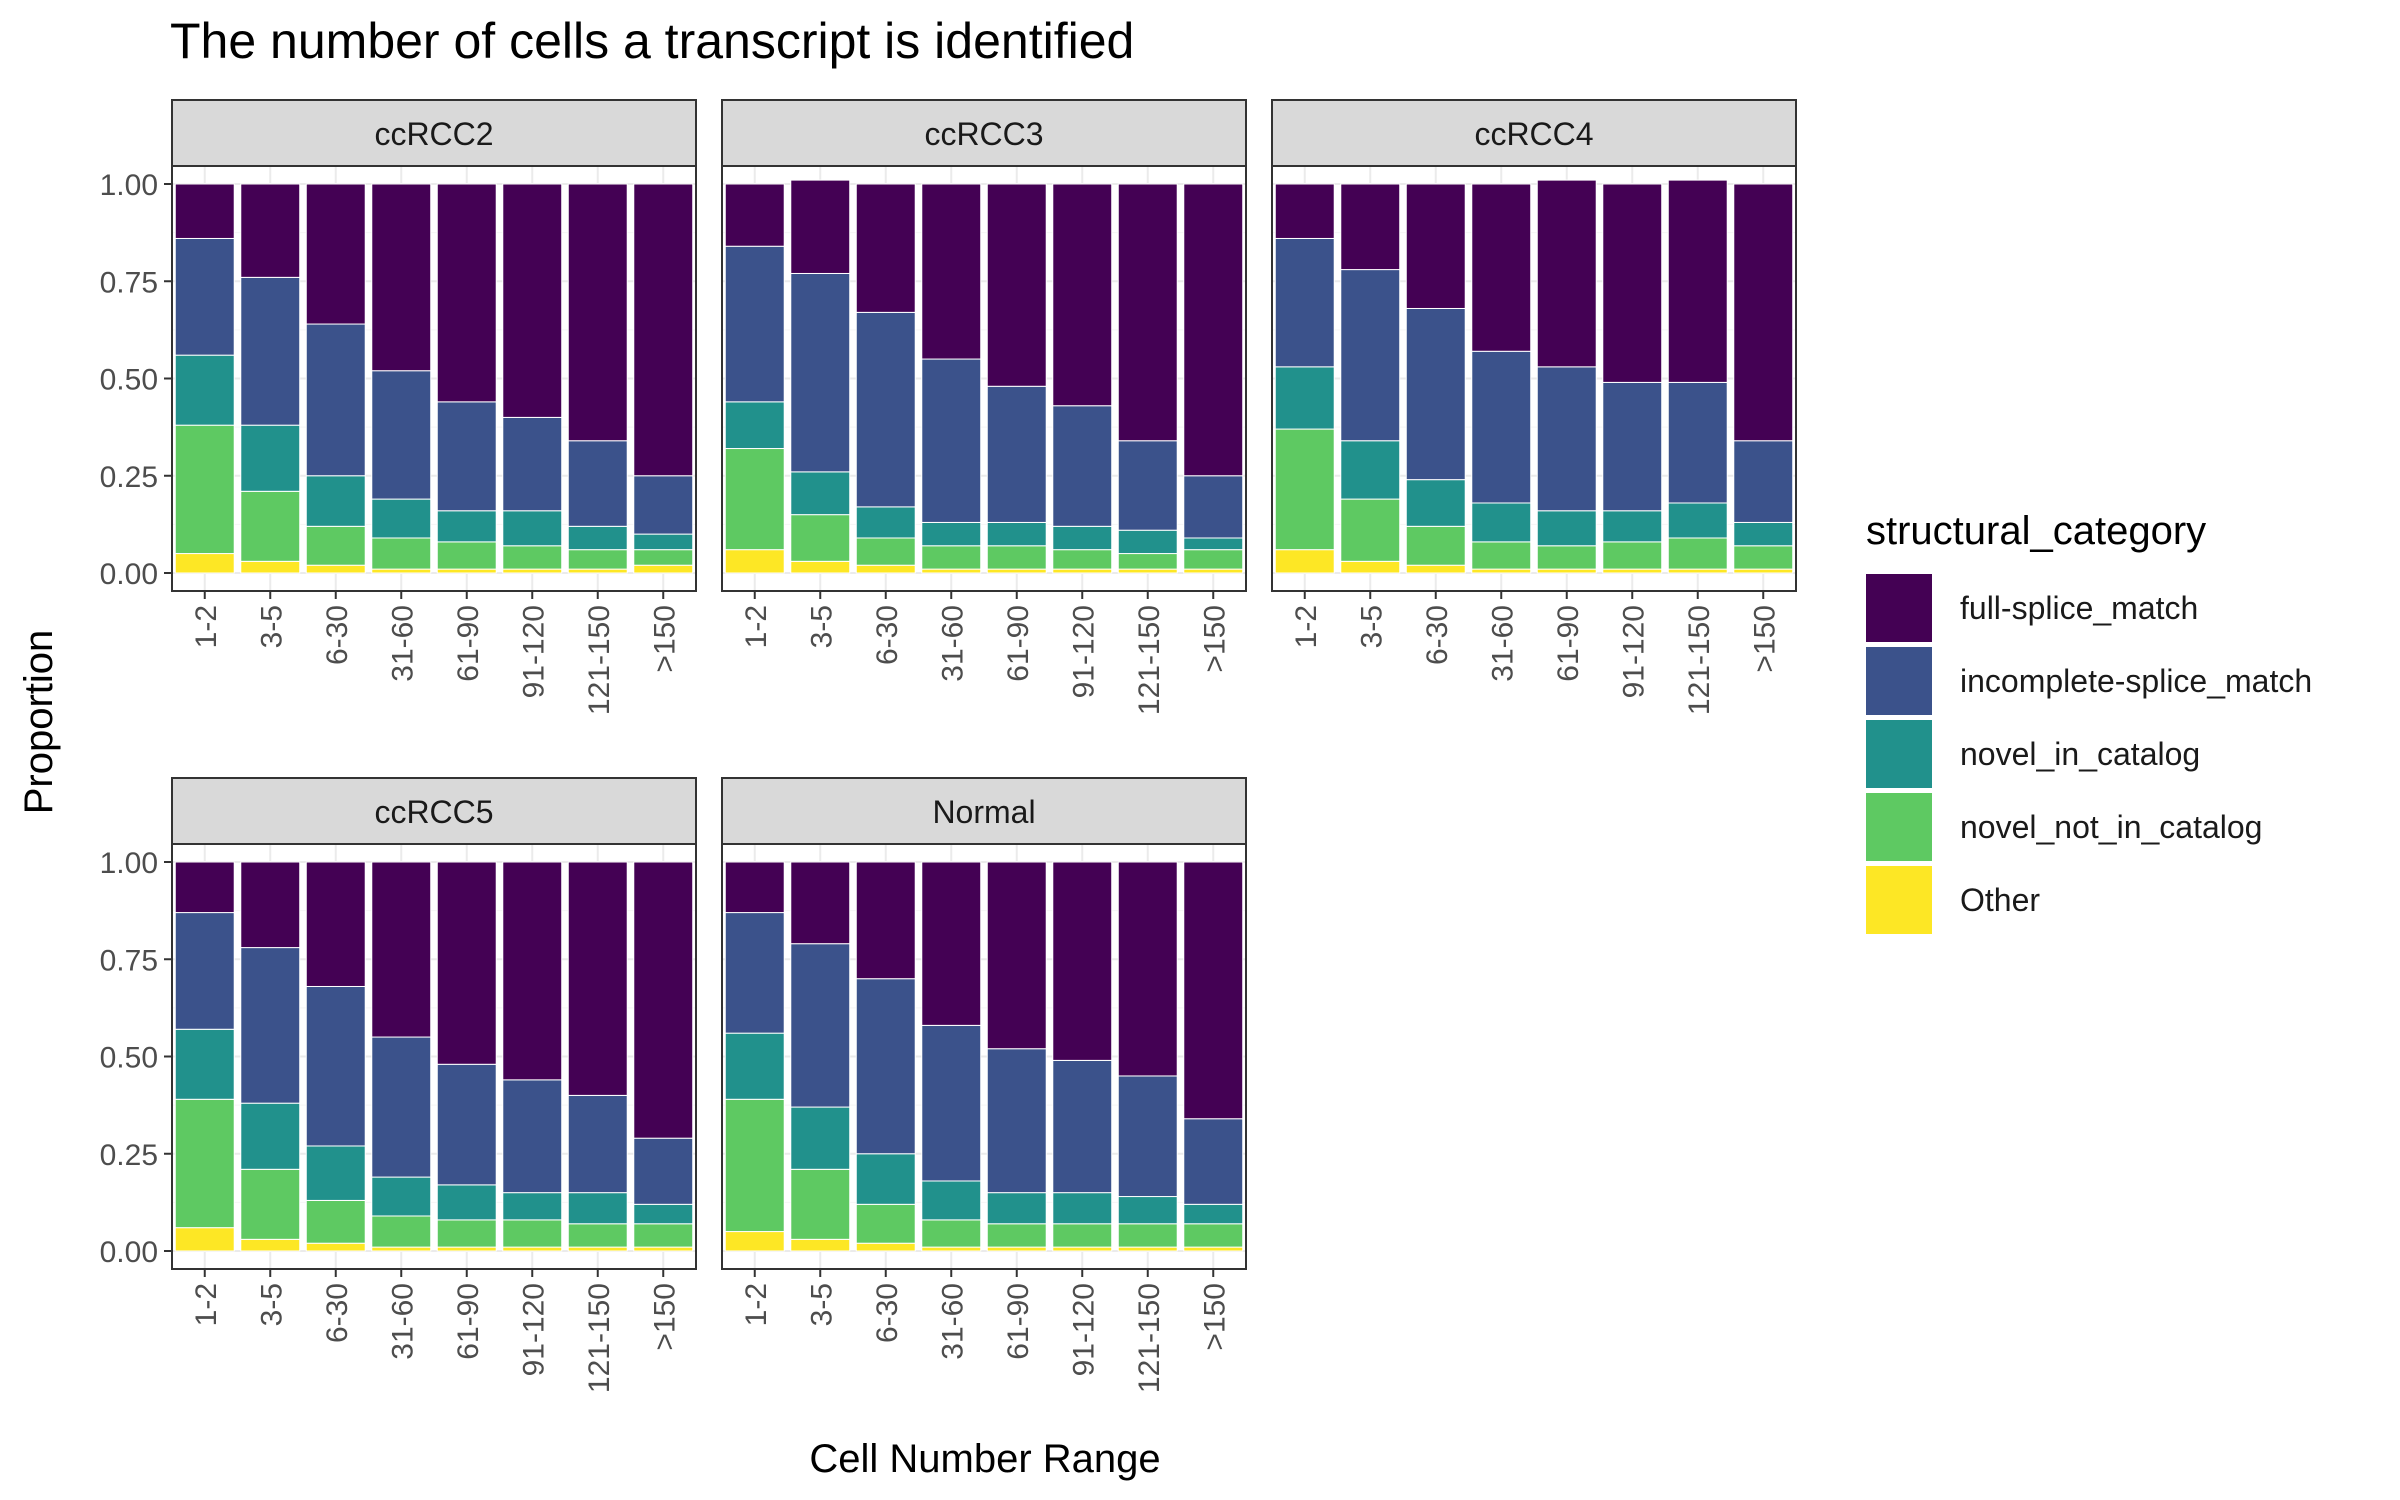 The image size is (2400, 1500). What do you see at coordinates (433, 134) in the screenshot?
I see `facet-strip-label: ccRCC2` at bounding box center [433, 134].